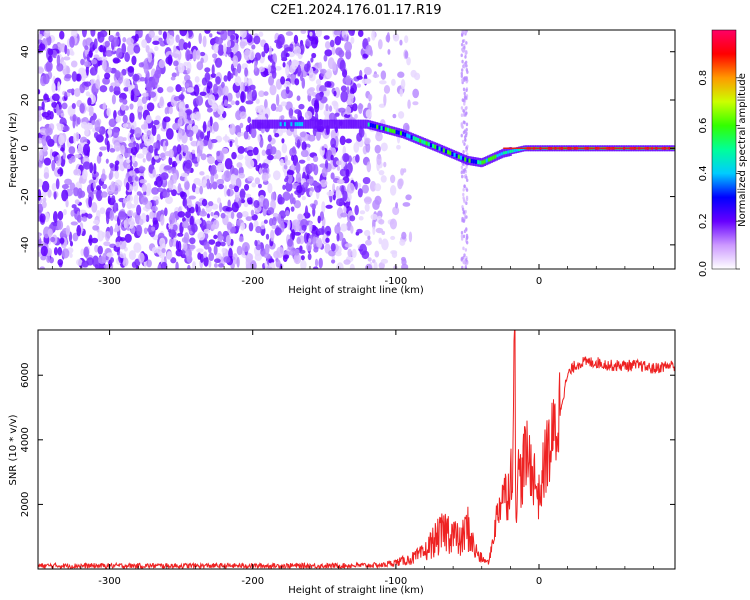 This screenshot has height=600, width=750. Describe the element at coordinates (742, 150) in the screenshot. I see `colorbar-label: Normalized spectral amplitude` at that location.